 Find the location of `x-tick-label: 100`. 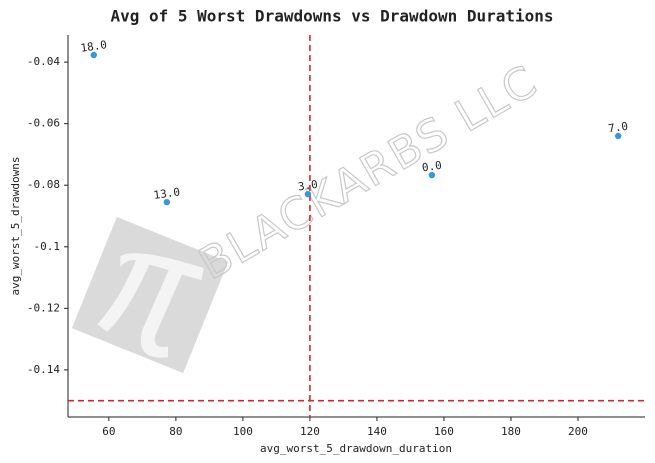

x-tick-label: 100 is located at coordinates (243, 431).